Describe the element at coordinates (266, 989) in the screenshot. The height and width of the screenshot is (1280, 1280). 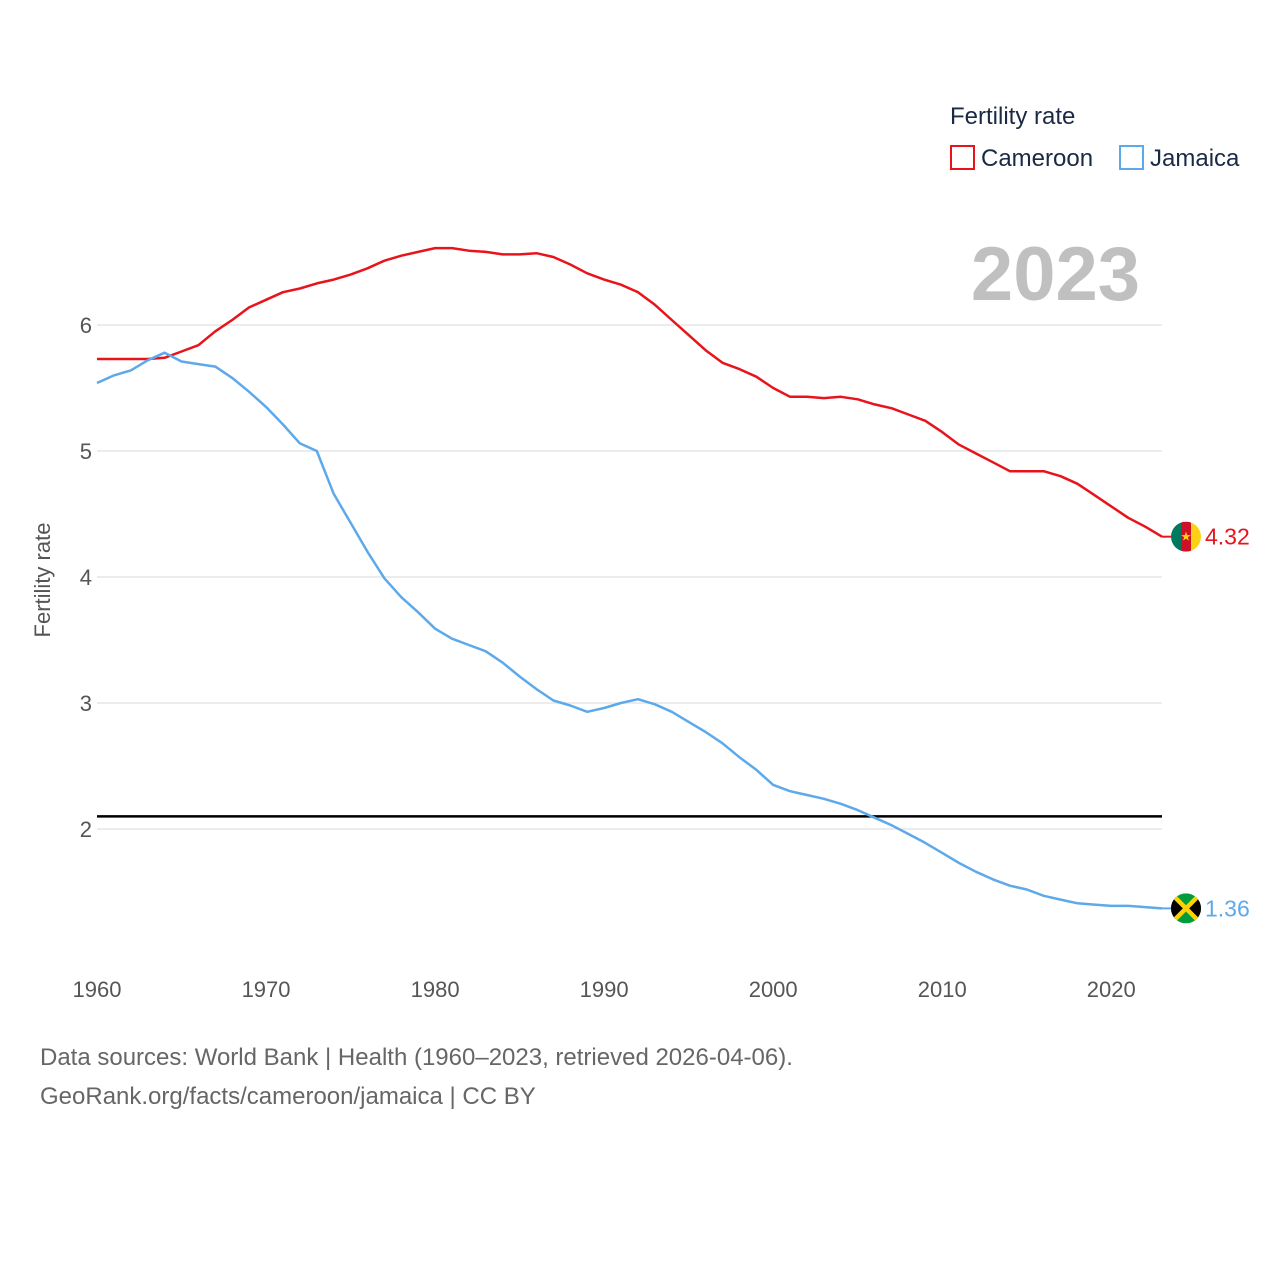
I see `x-tick-label: 1970` at that location.